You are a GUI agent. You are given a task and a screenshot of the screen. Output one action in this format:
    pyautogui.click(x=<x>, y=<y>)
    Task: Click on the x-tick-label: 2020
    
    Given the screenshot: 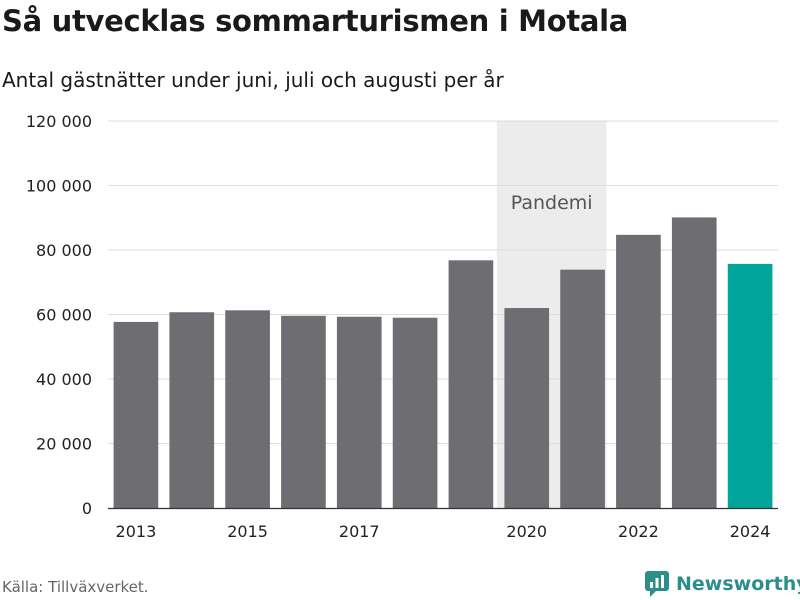 What is the action you would take?
    pyautogui.click(x=526, y=531)
    